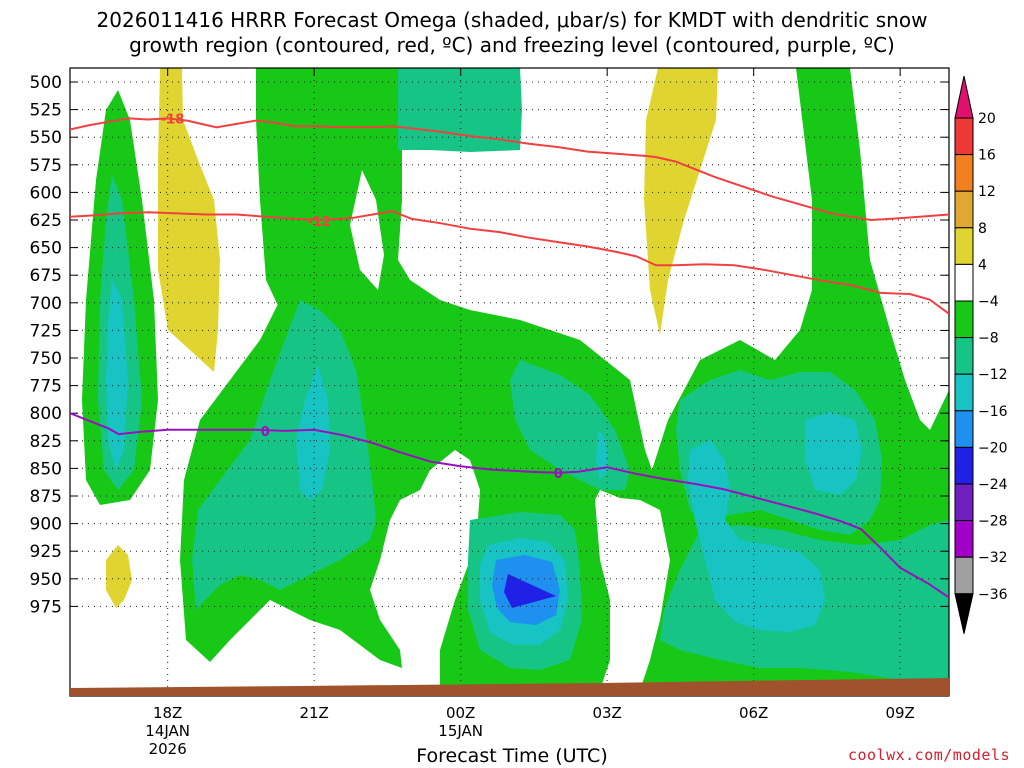  I want to click on y-tick-label: 575, so click(46, 166).